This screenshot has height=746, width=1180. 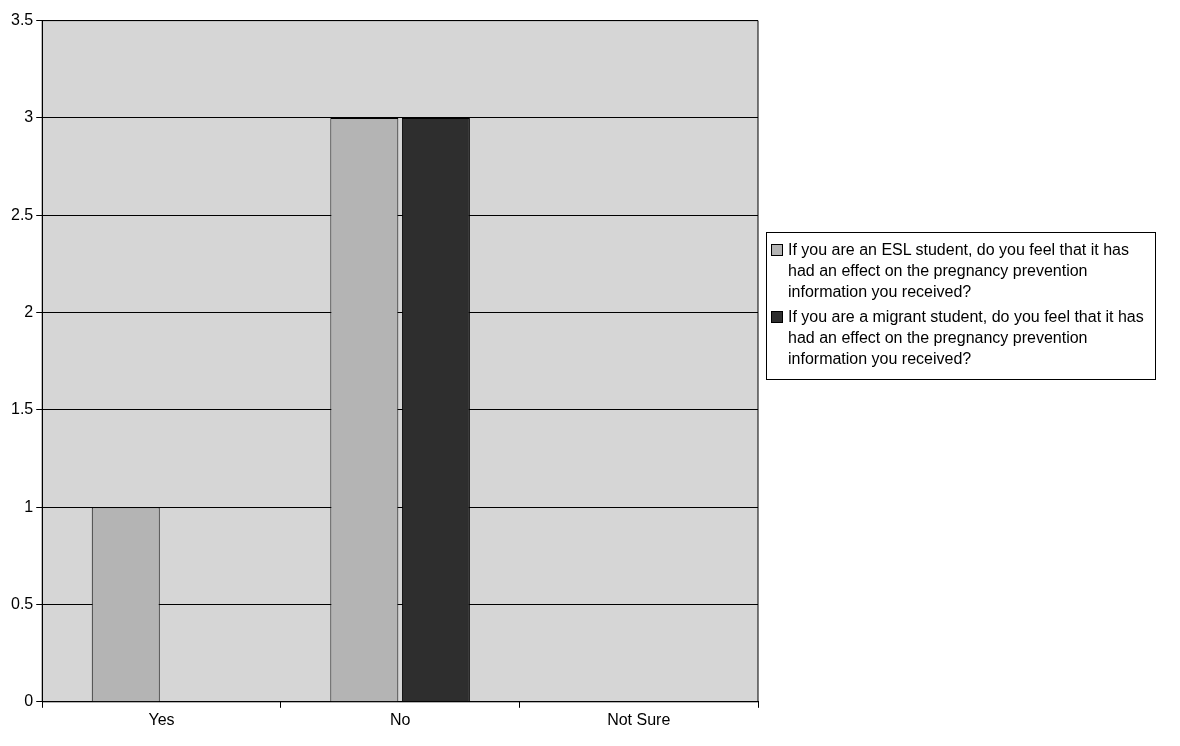 What do you see at coordinates (959, 270) in the screenshot?
I see `legend-label: If you are an ESL student, do you feel that it has had an effect on the pregnancy prevention information you received?` at bounding box center [959, 270].